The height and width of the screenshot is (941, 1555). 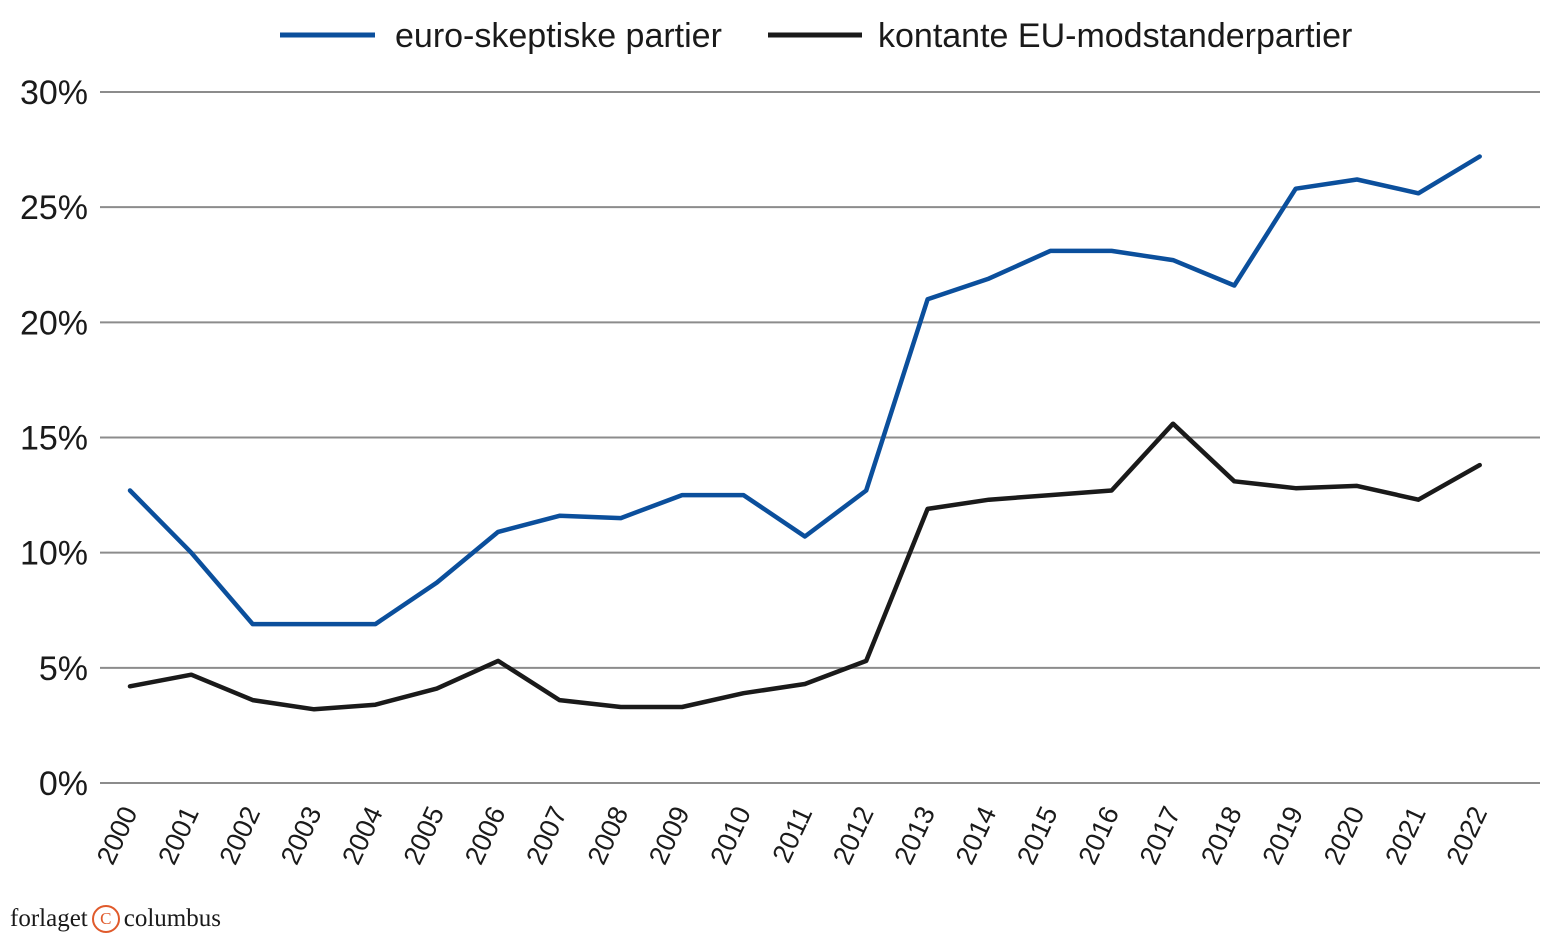 I want to click on x-tick-label-2006: 2006, so click(x=485, y=835).